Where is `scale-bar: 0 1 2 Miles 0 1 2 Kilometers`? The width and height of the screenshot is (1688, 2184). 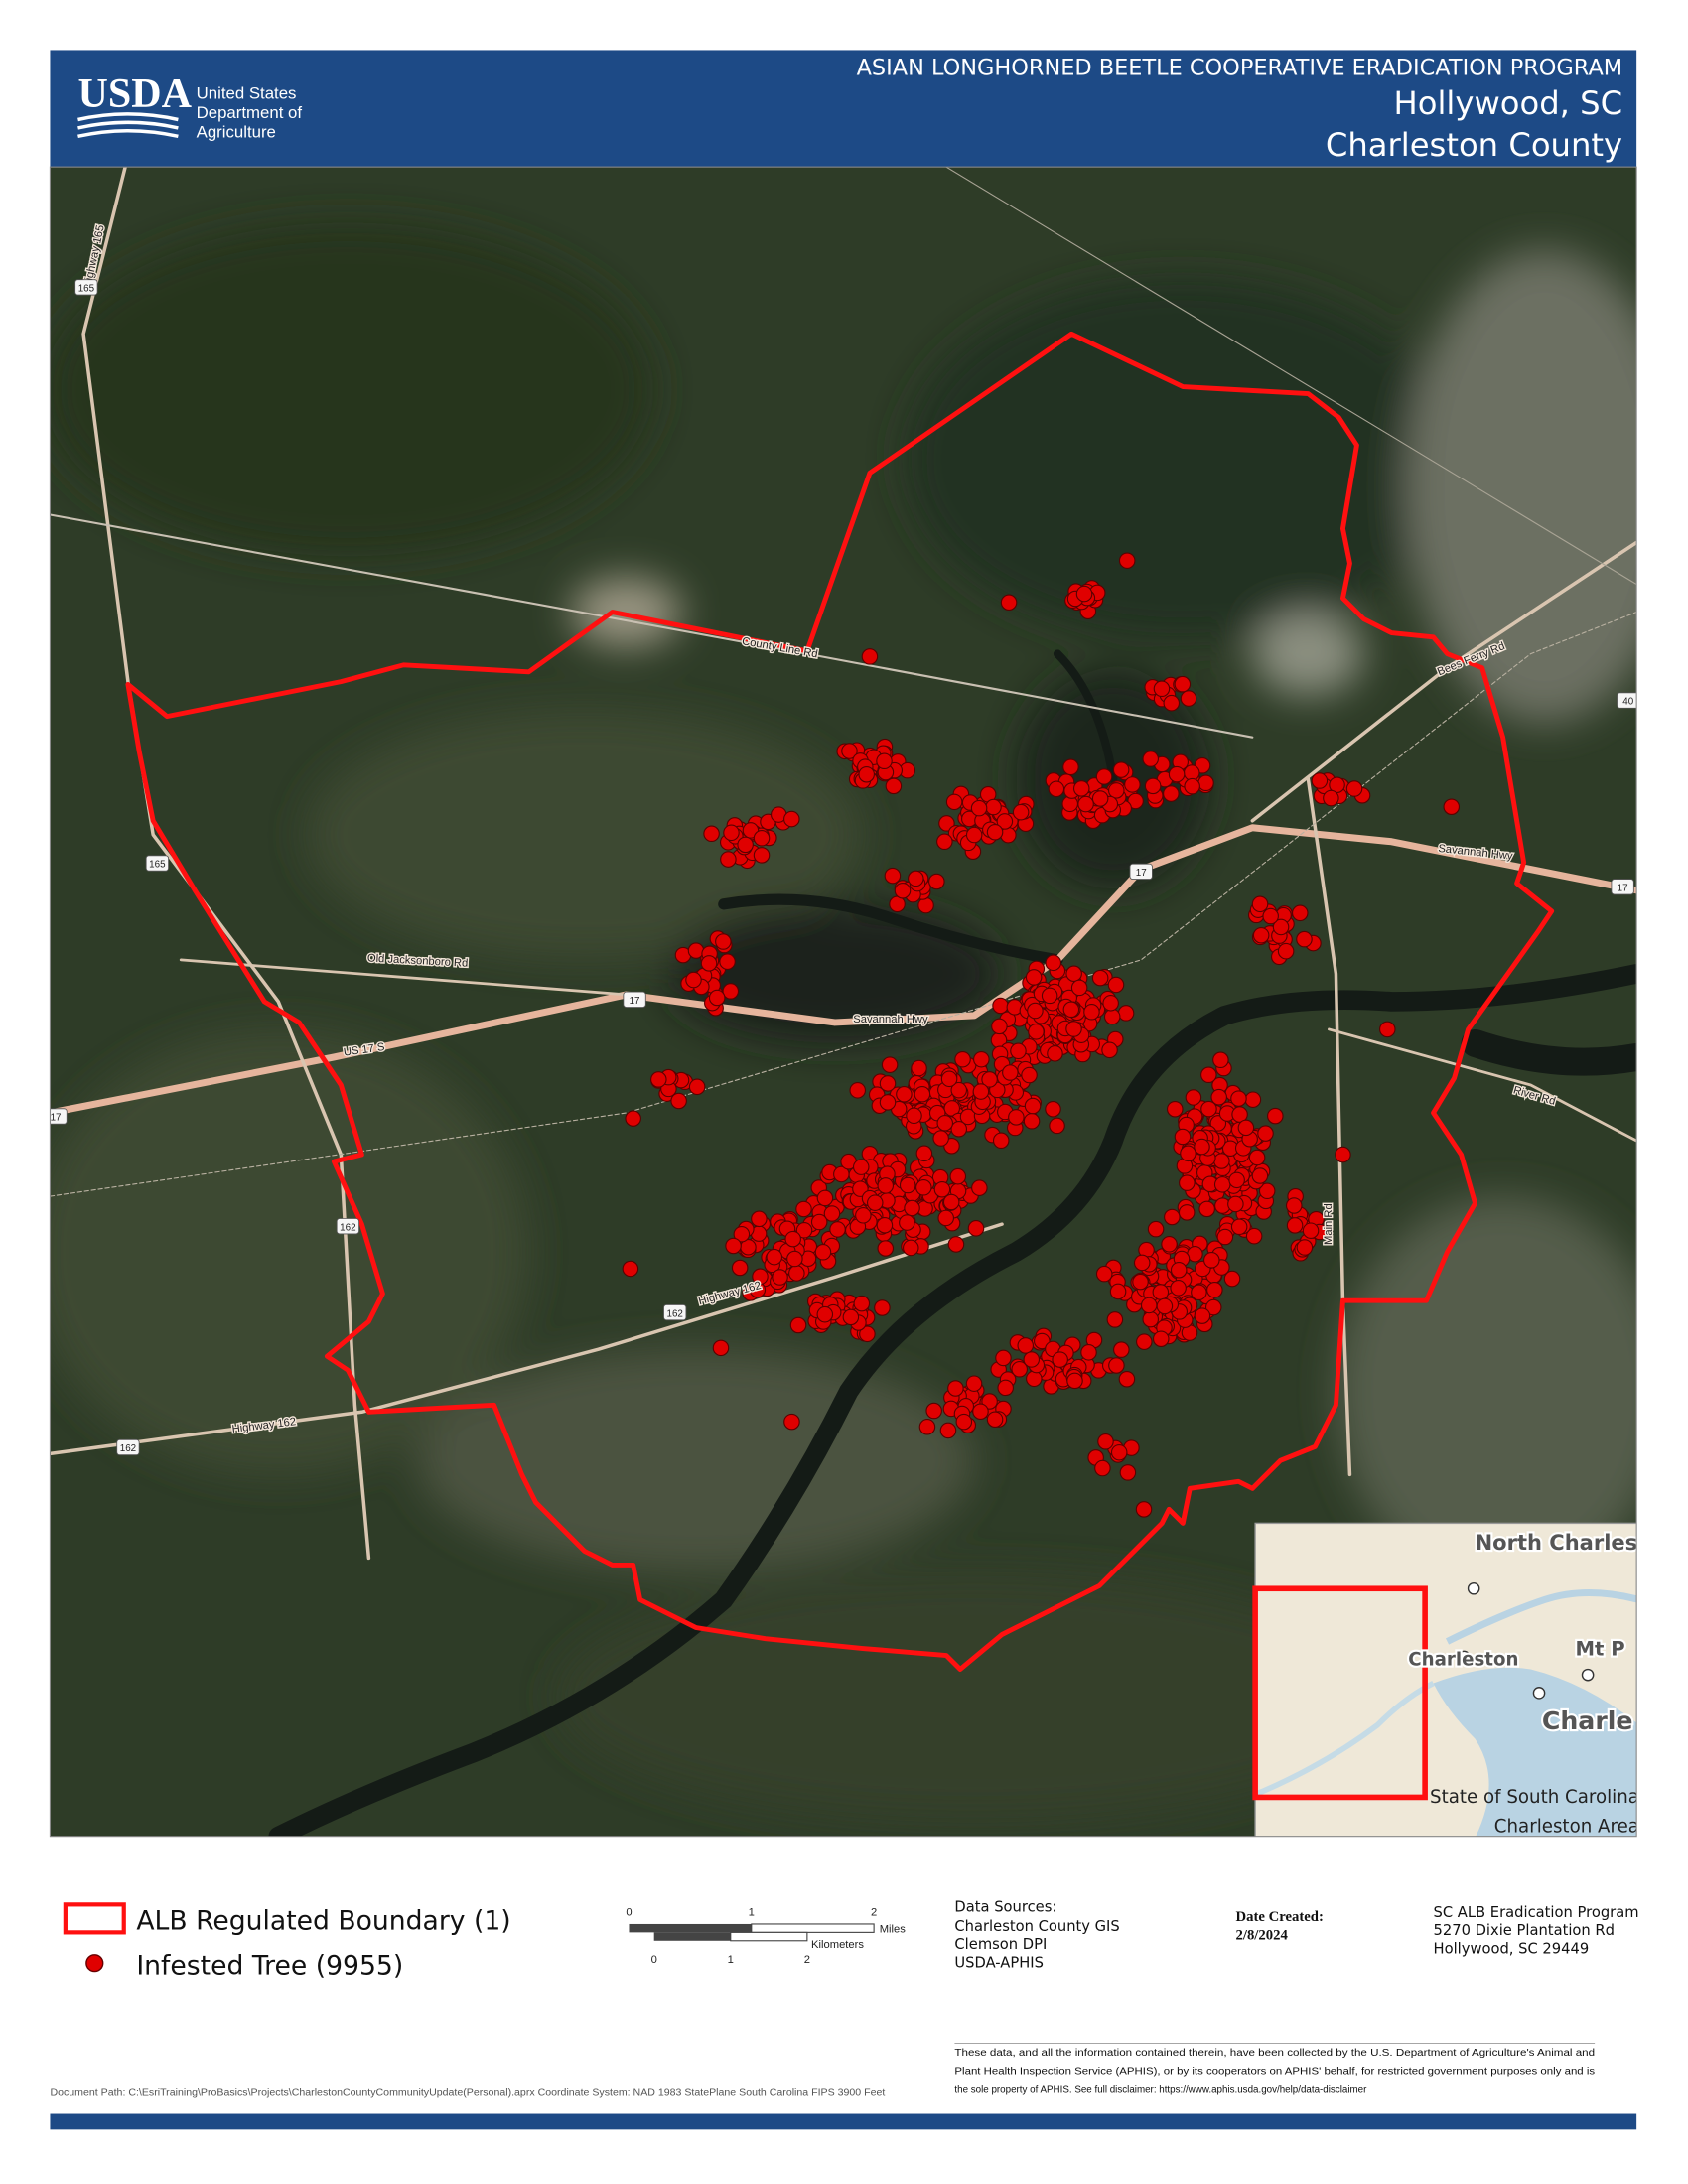
scale-bar: 0 1 2 Miles 0 1 2 Kilometers is located at coordinates (766, 1937).